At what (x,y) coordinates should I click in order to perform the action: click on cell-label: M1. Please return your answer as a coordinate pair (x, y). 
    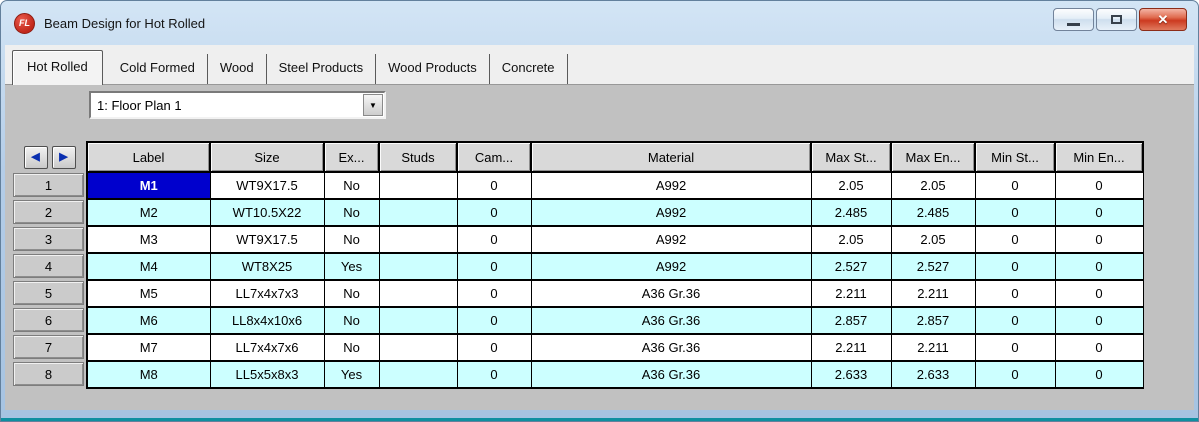
    Looking at the image, I should click on (148, 185).